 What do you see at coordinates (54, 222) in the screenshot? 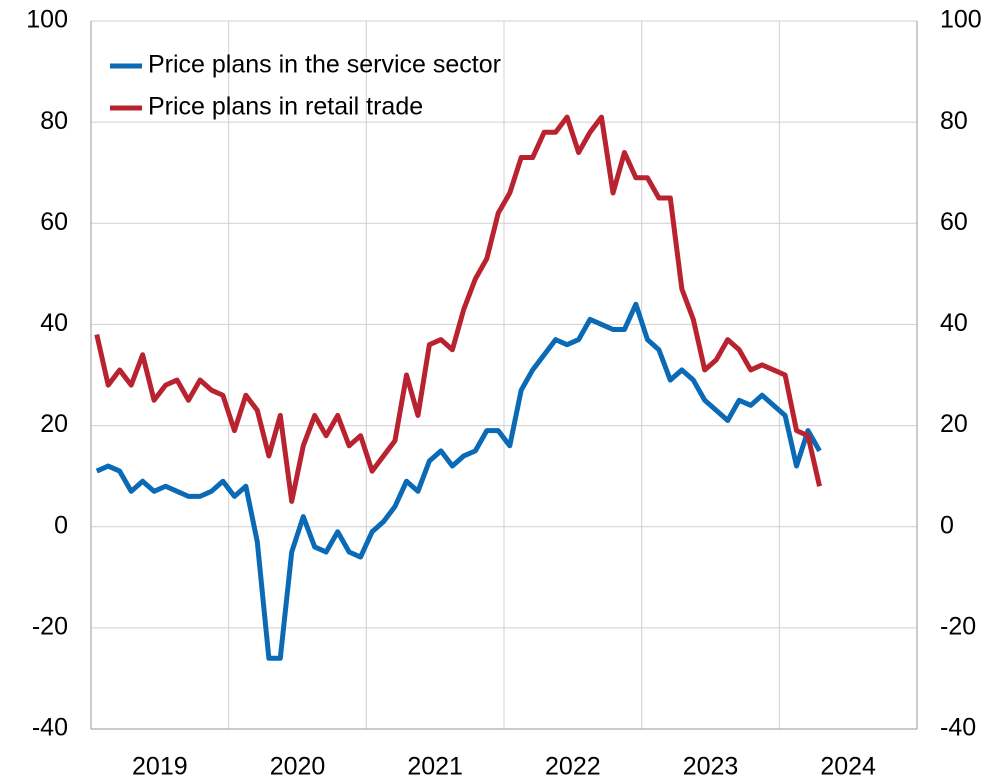
I see `y-tick-label: 60` at bounding box center [54, 222].